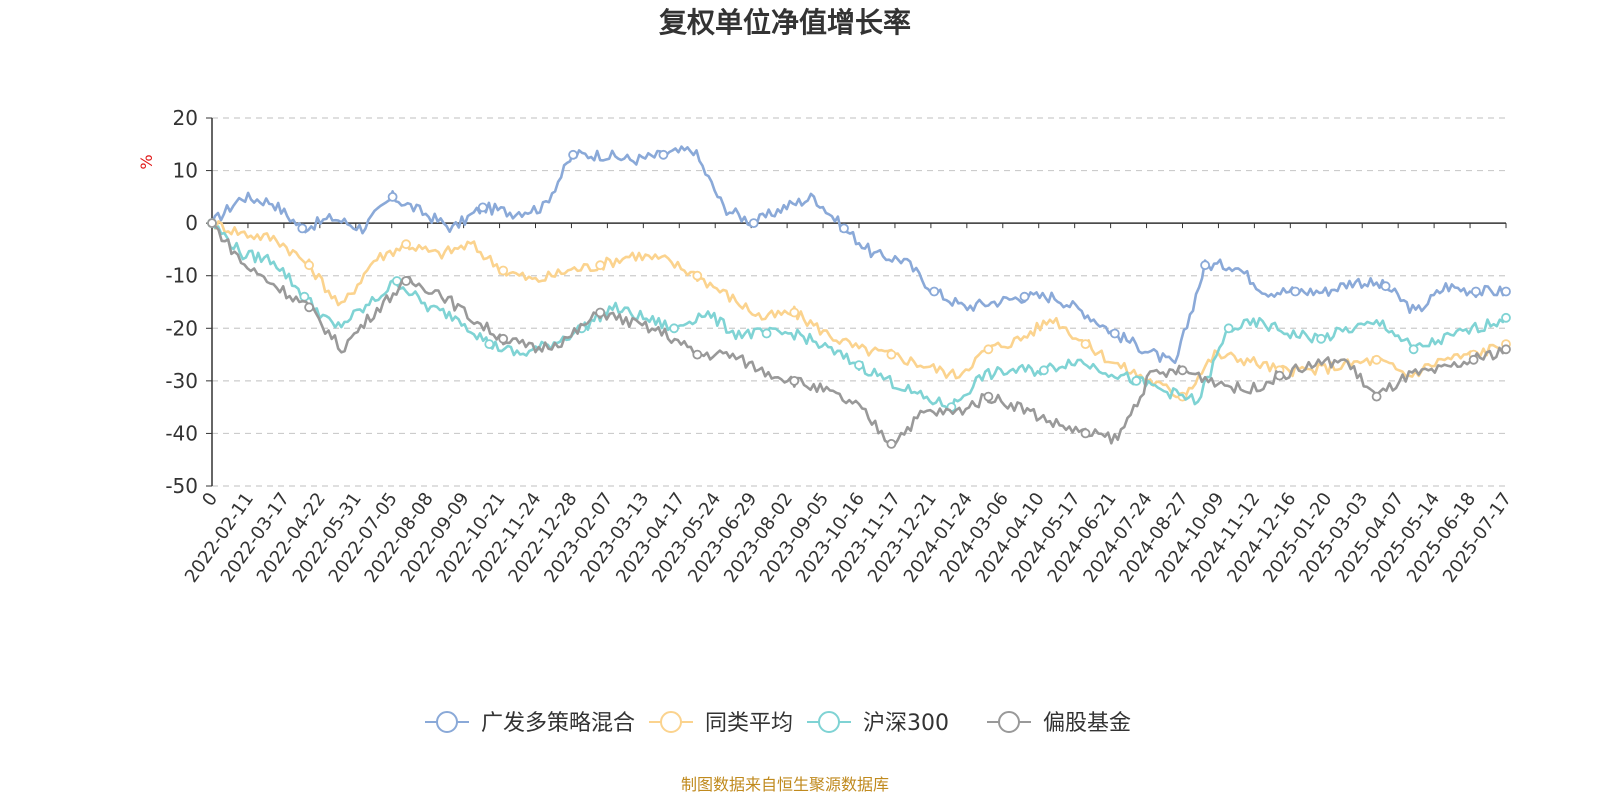 The width and height of the screenshot is (1600, 800). What do you see at coordinates (188, 302) in the screenshot?
I see `y-axis-ticks: 20 10 0 -10 -20 -30 -40 -50` at bounding box center [188, 302].